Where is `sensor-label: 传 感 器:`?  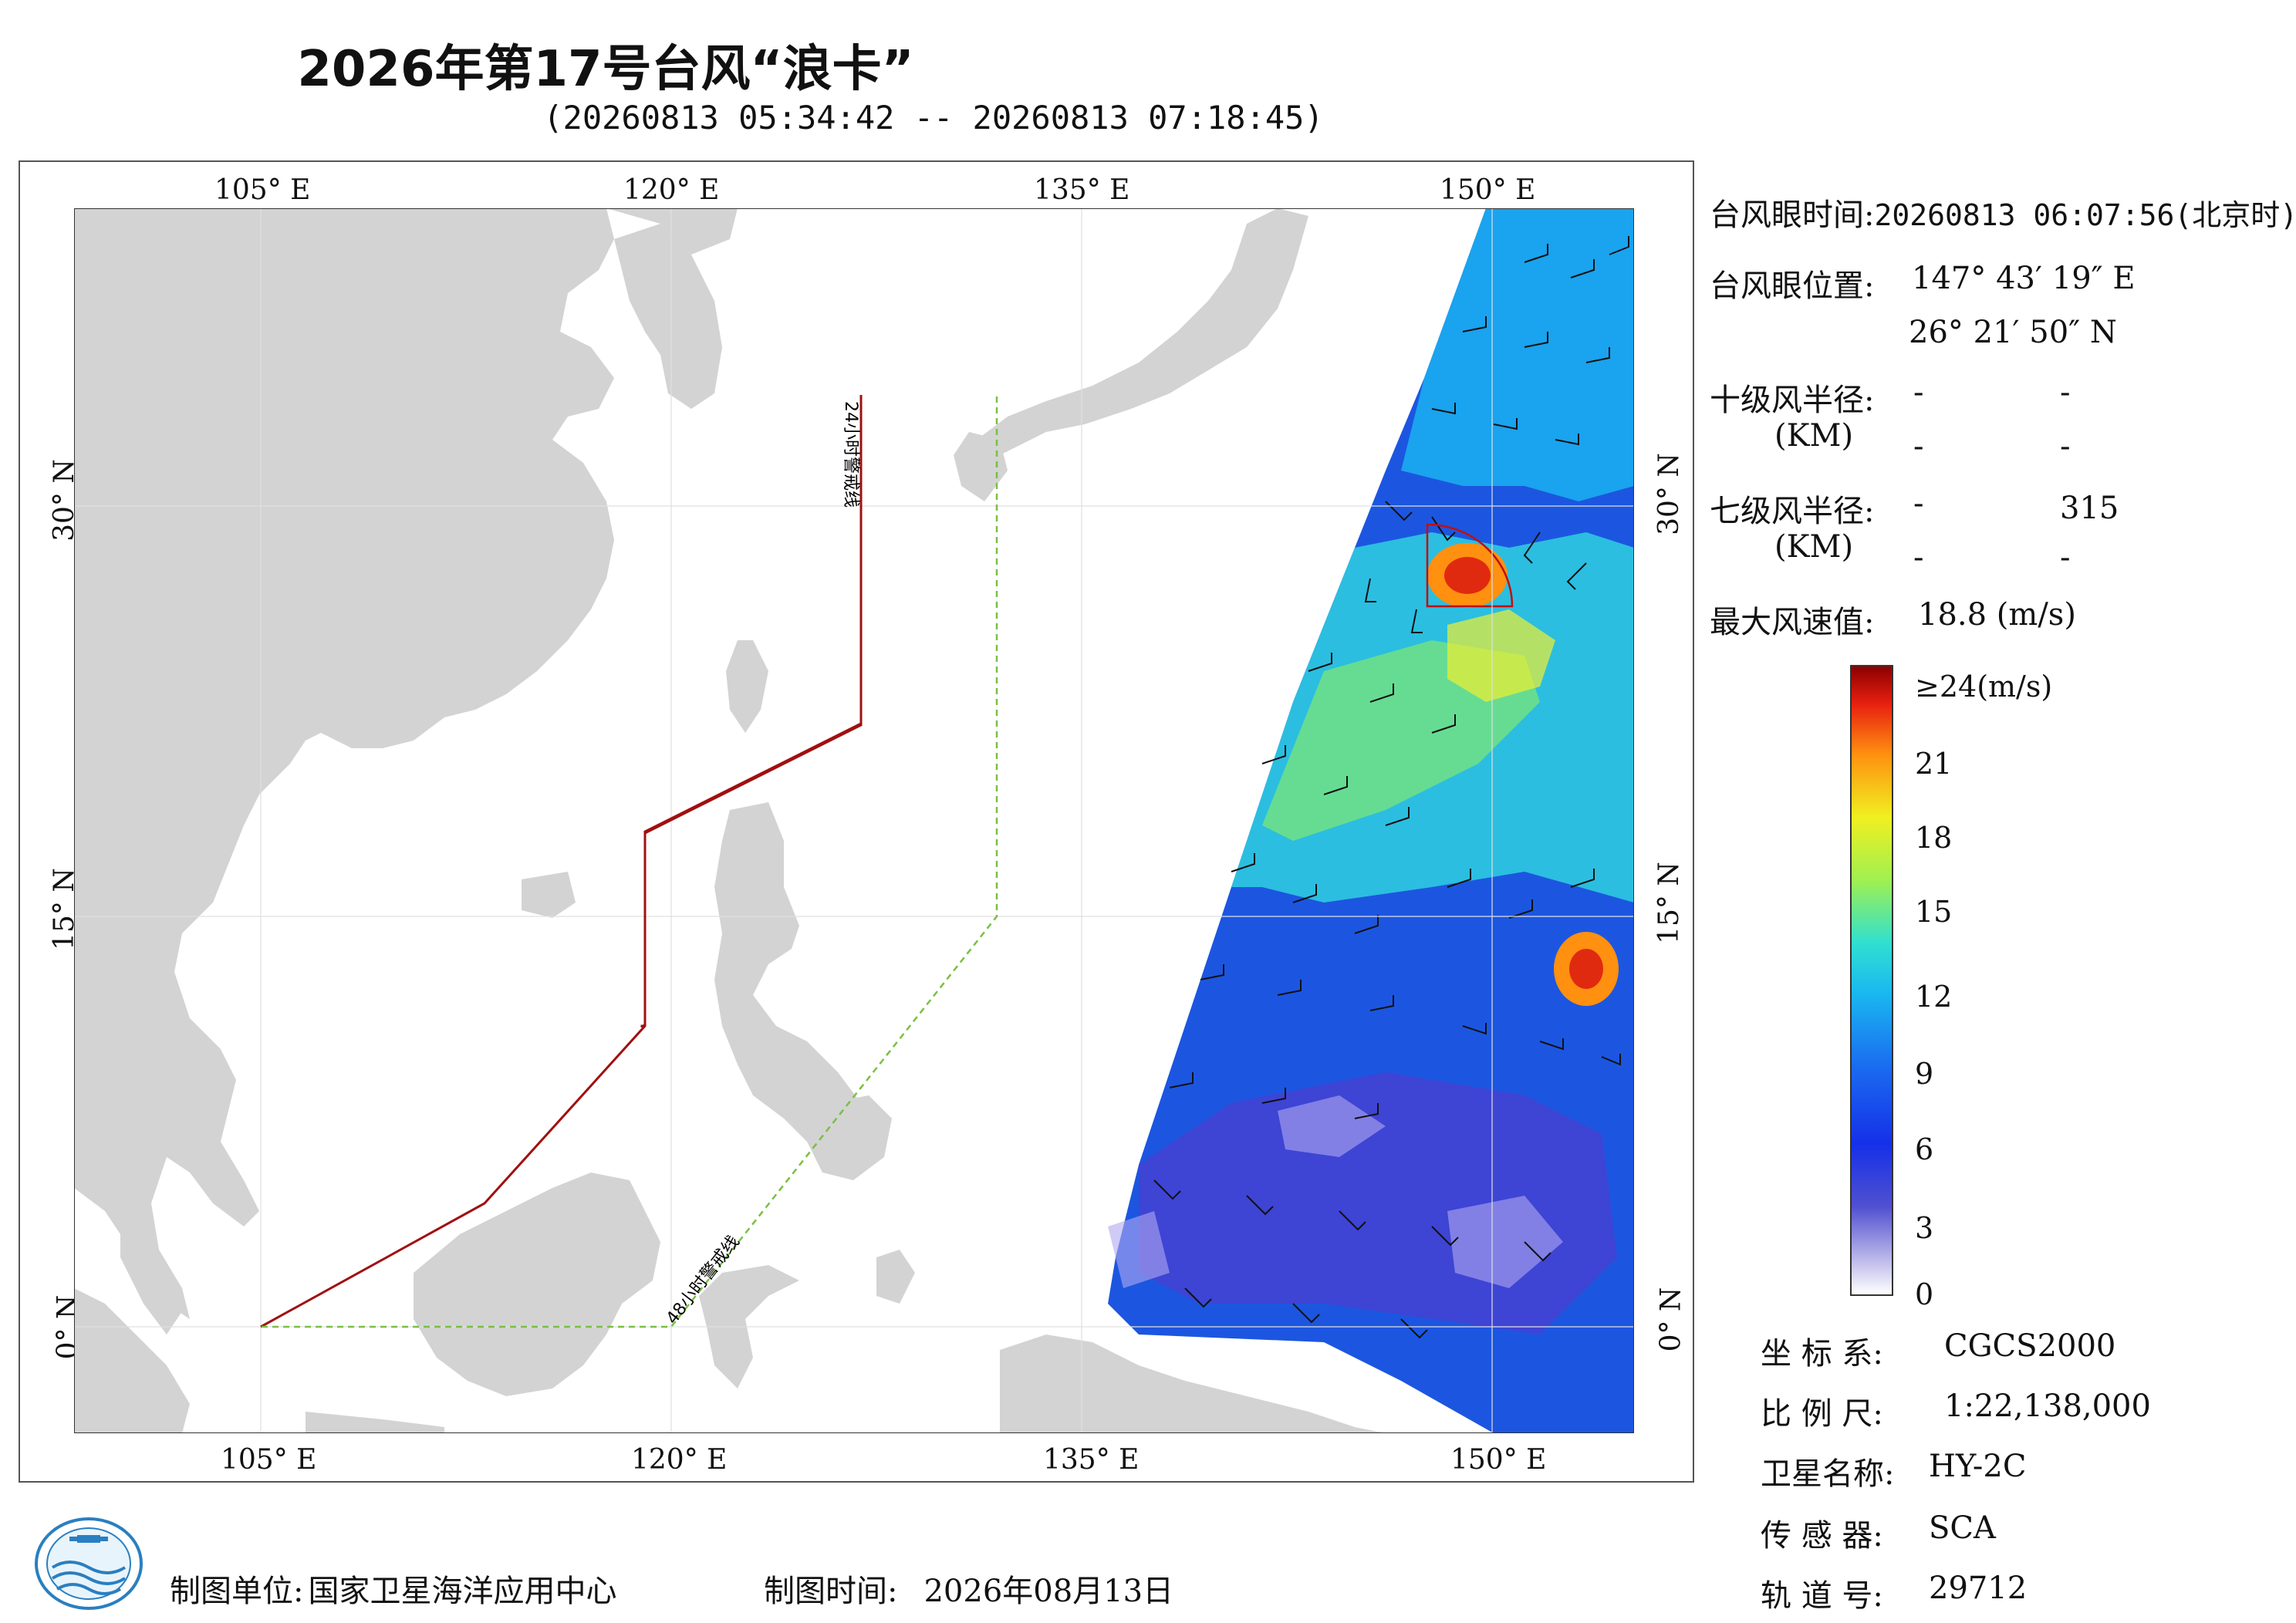 sensor-label: 传 感 器: is located at coordinates (1822, 1536).